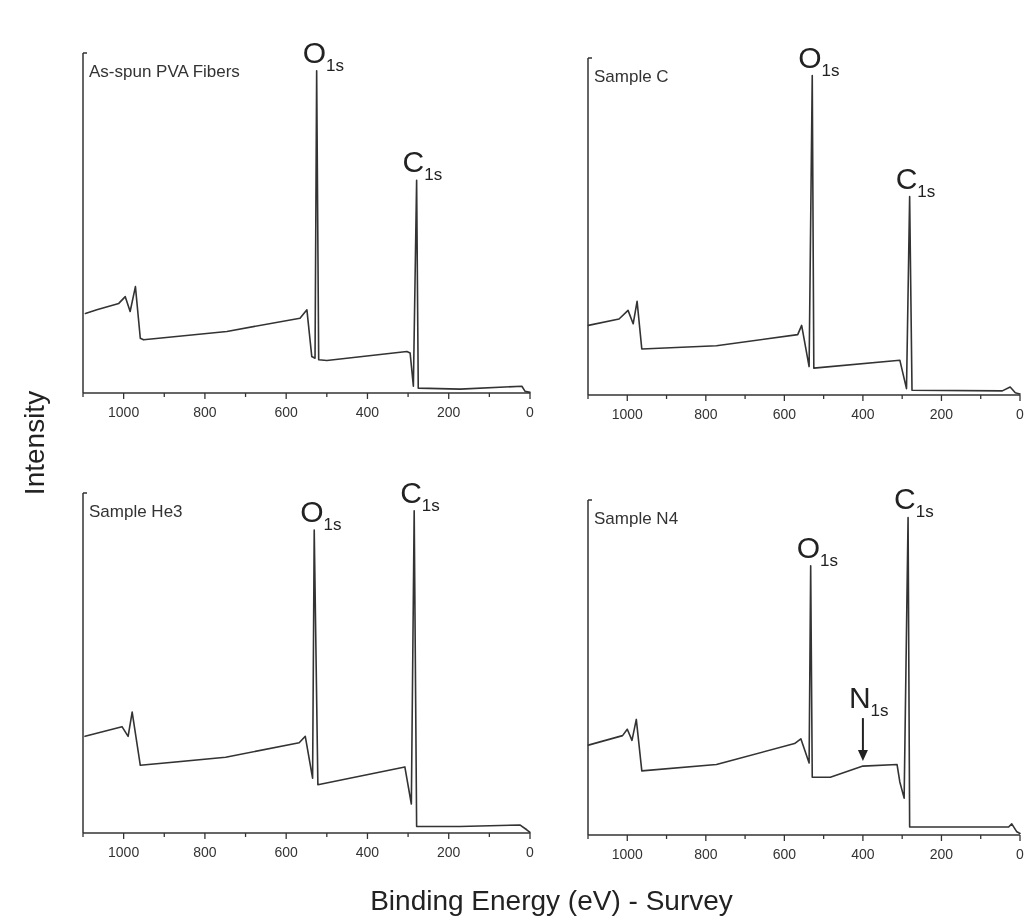 This screenshot has height=923, width=1035. I want to click on chart-title: Sample C, so click(631, 76).